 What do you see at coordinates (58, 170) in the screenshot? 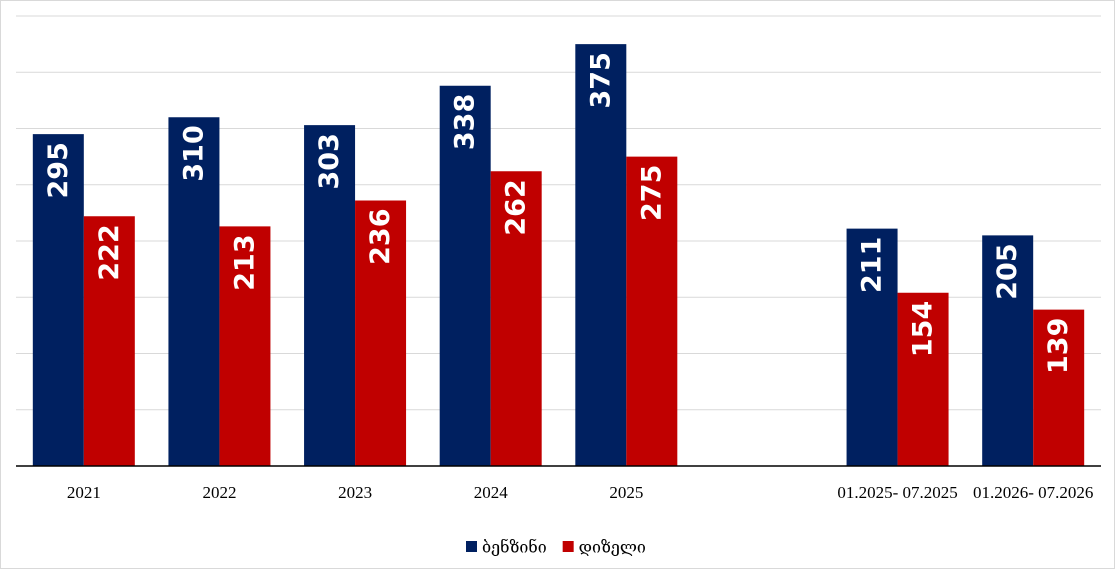
I see `bar-value-label: 295` at bounding box center [58, 170].